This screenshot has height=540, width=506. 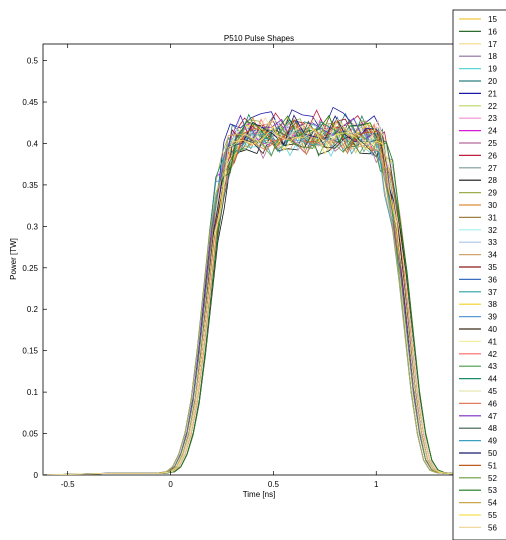 What do you see at coordinates (492, 205) in the screenshot?
I see `legend-label-30: 30` at bounding box center [492, 205].